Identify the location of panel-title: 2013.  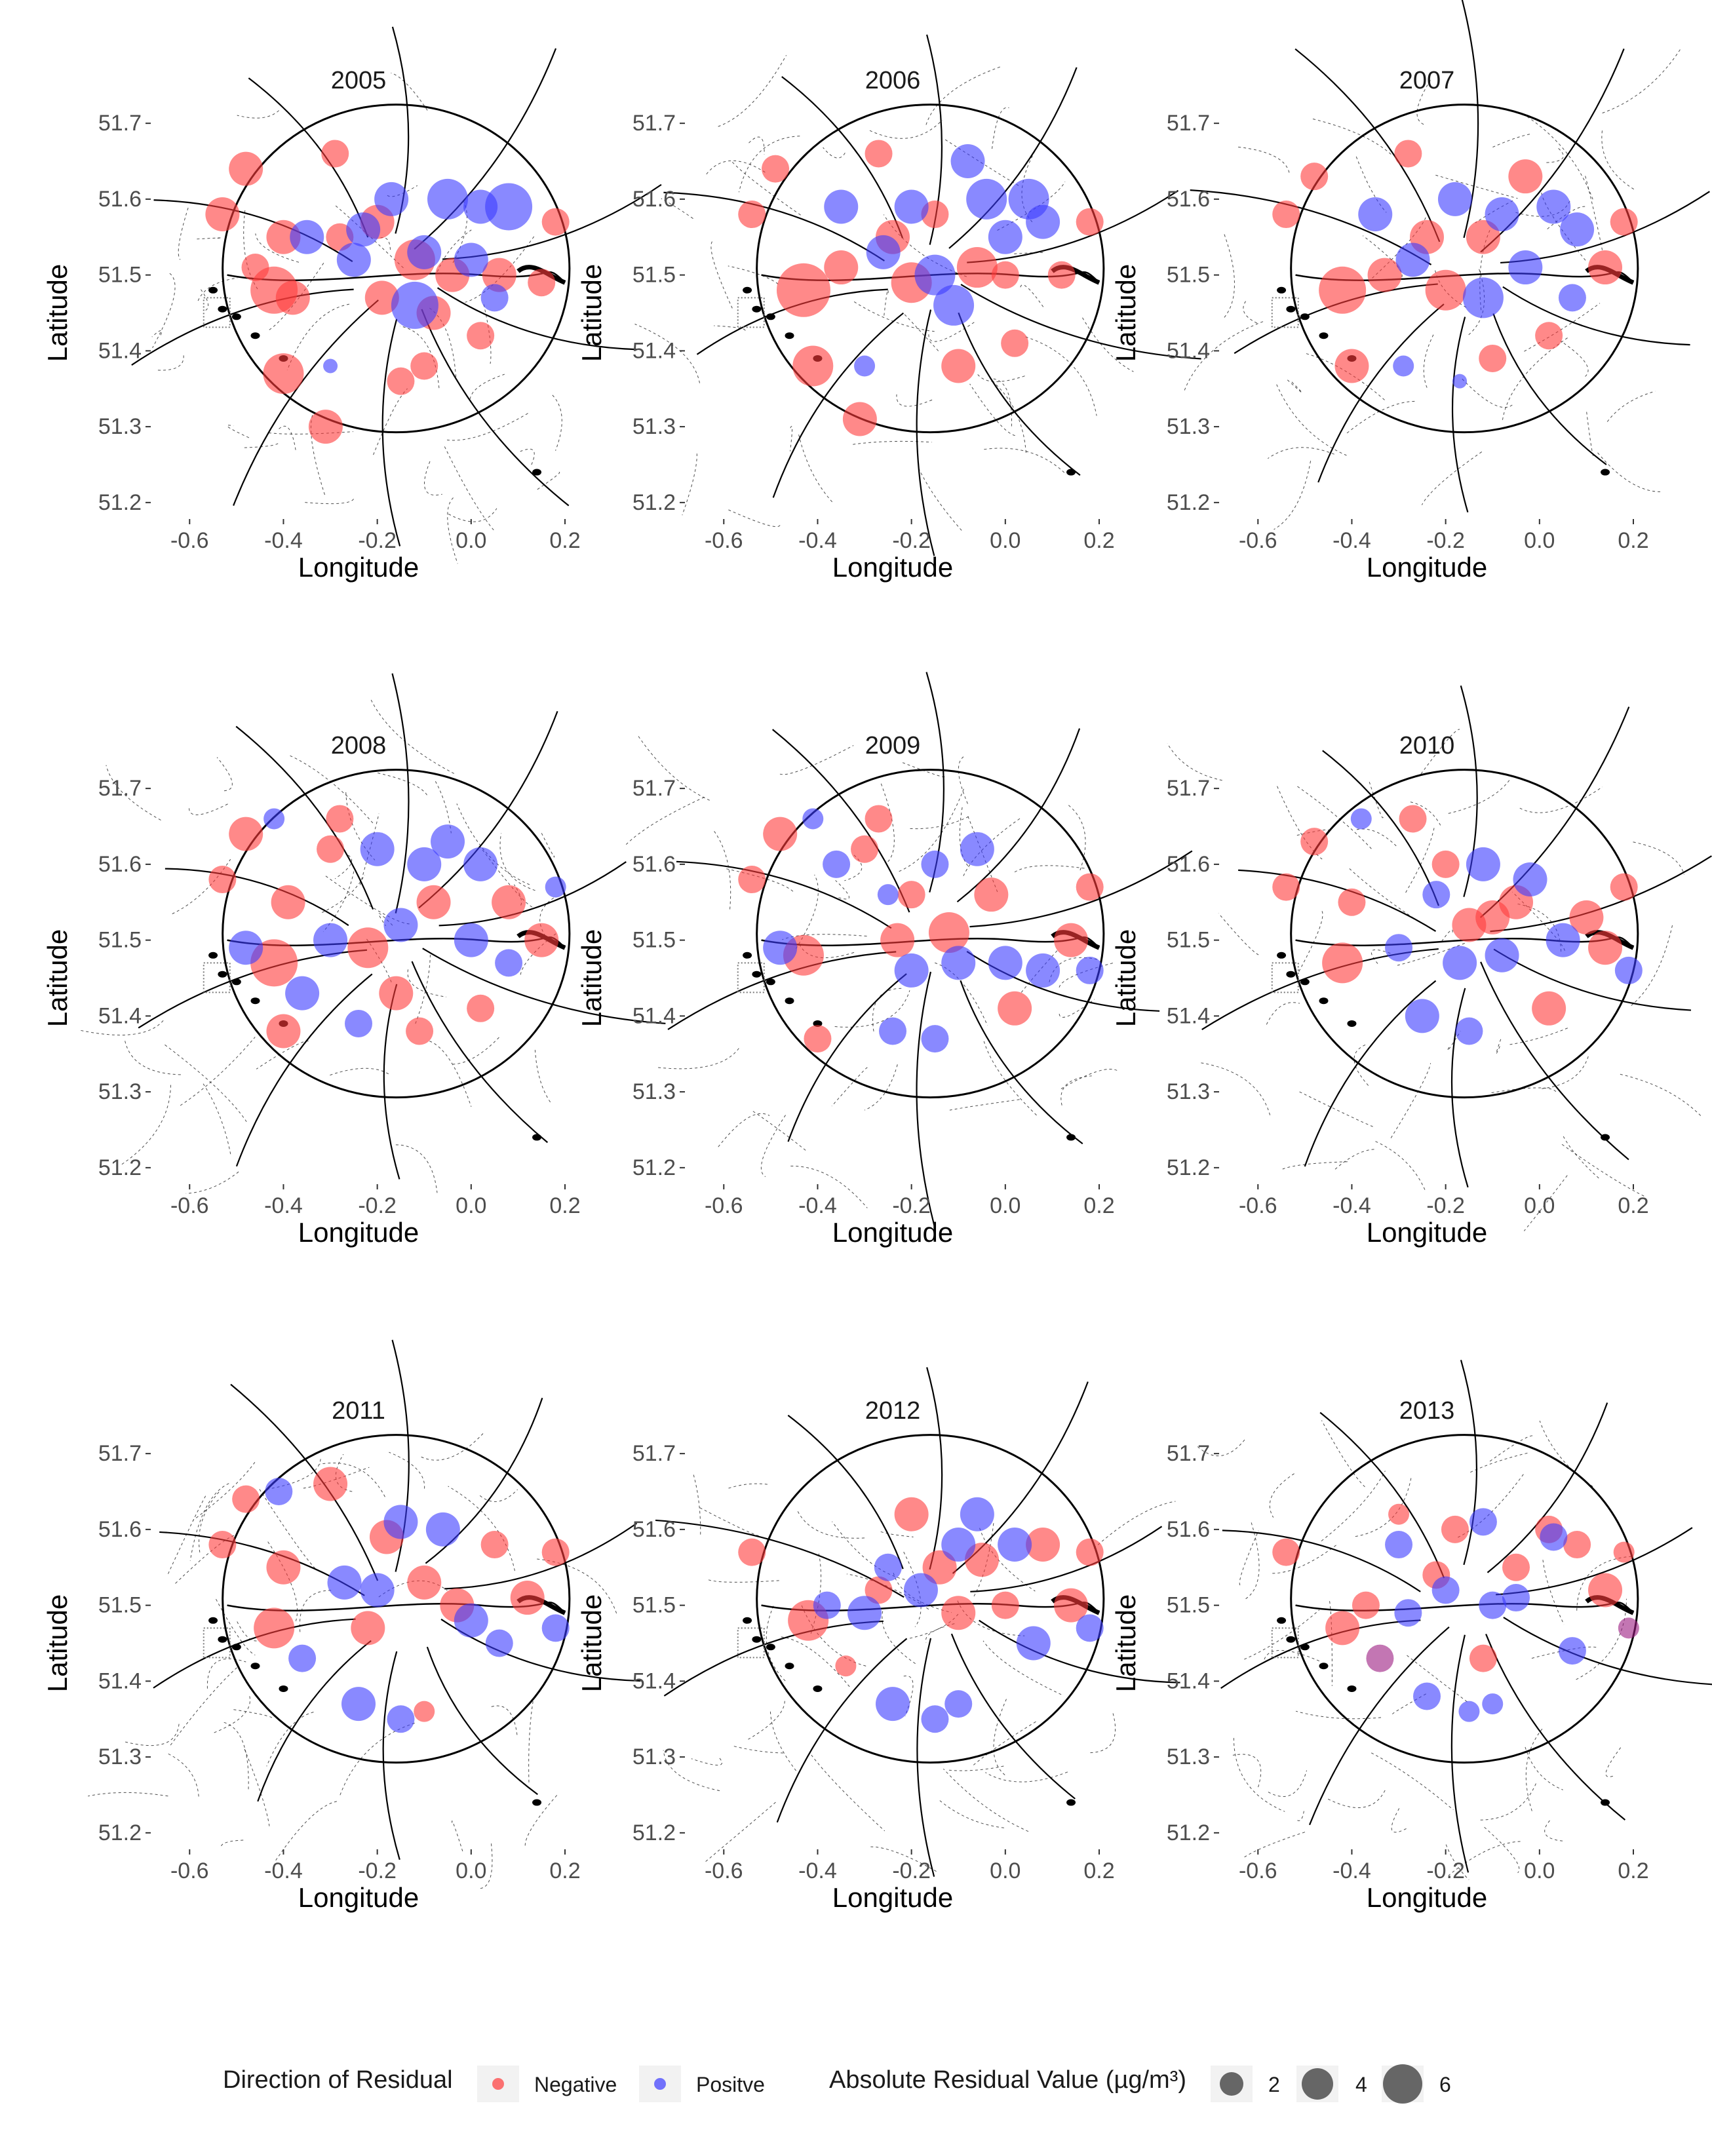
(1427, 1411).